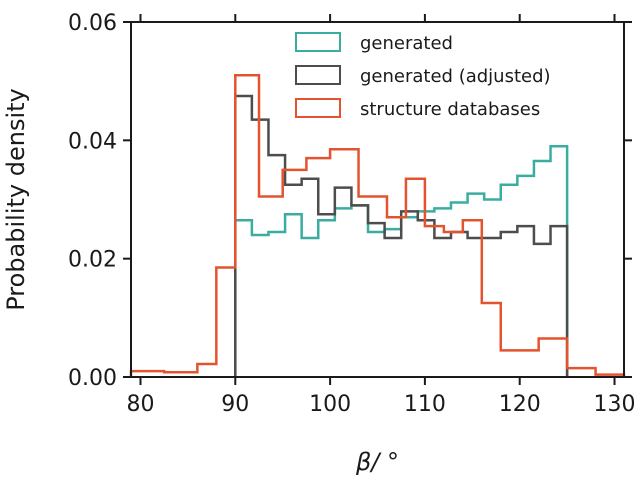 This screenshot has height=479, width=640. Describe the element at coordinates (92, 260) in the screenshot. I see `y-tick-label: 0.02` at that location.